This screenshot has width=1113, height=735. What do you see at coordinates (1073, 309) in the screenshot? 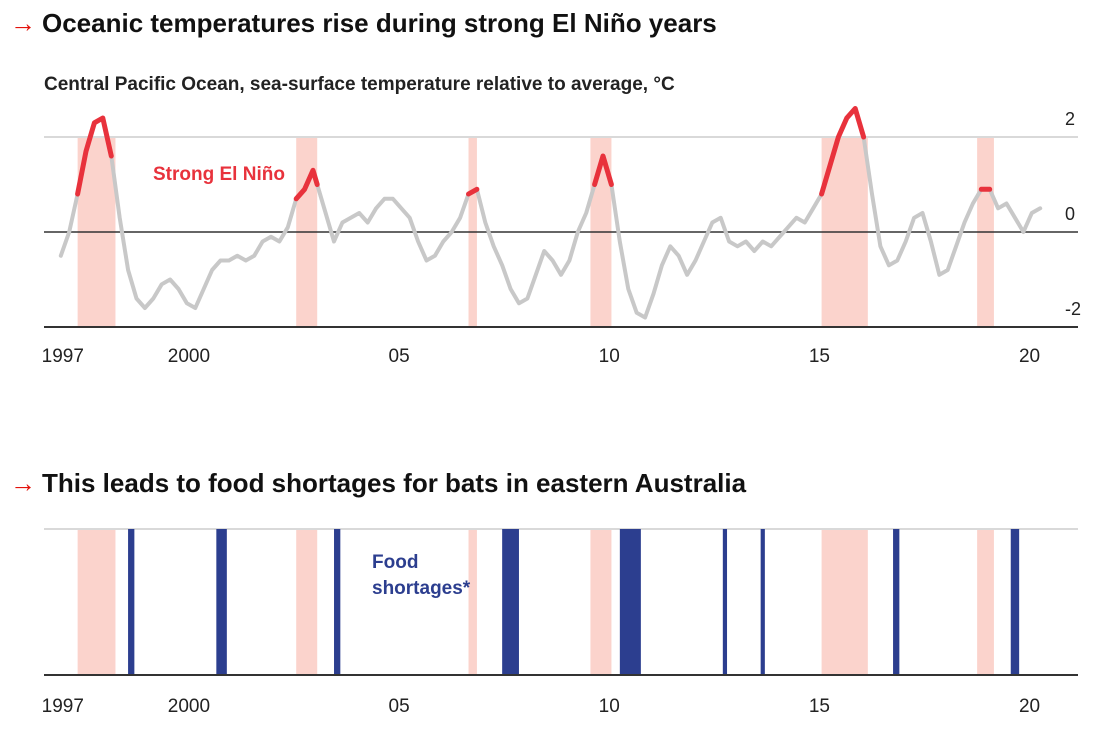
I see `y-tick-label: -2` at bounding box center [1073, 309].